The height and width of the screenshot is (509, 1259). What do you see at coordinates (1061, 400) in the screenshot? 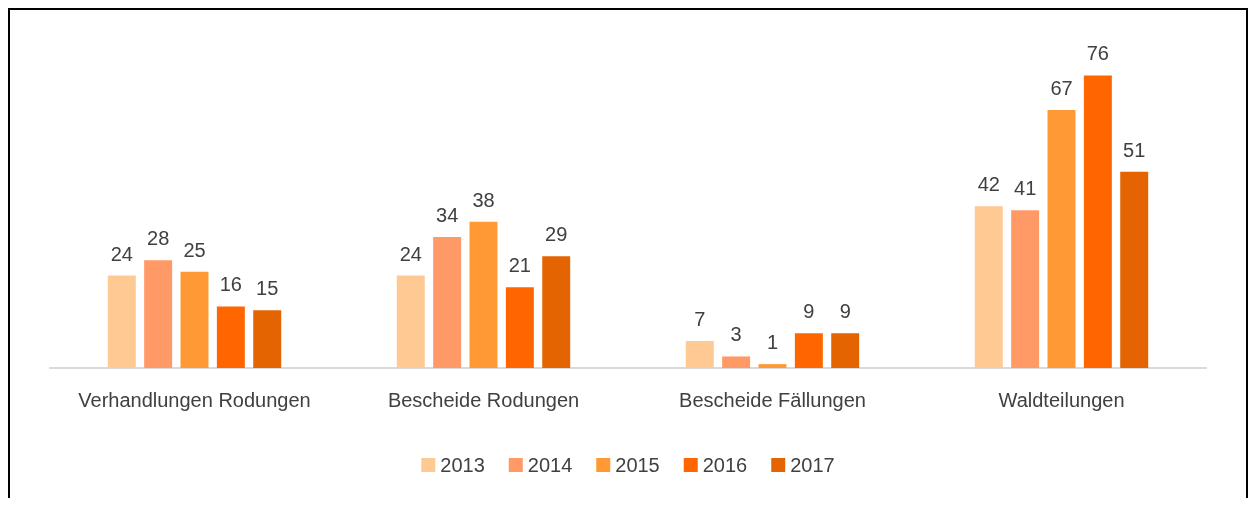
I see `x-tick-label: Waldteilungen` at bounding box center [1061, 400].